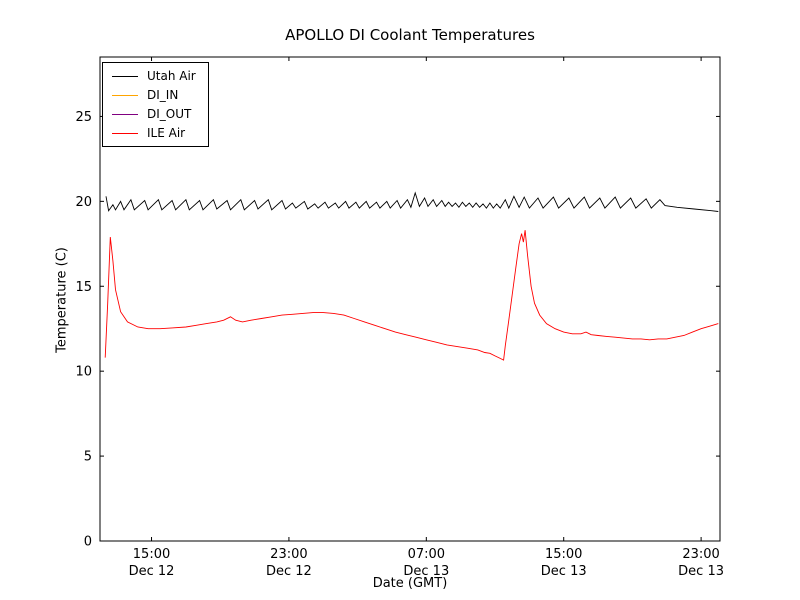  I want to click on legend-line-di-out, so click(125, 114).